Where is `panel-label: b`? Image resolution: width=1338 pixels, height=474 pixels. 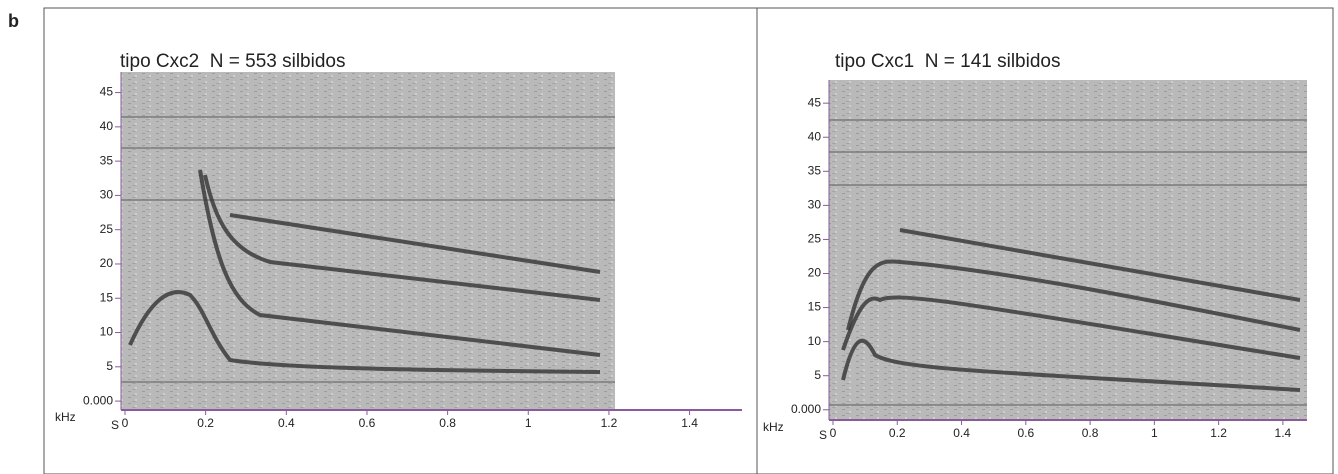
panel-label: b is located at coordinates (13, 21).